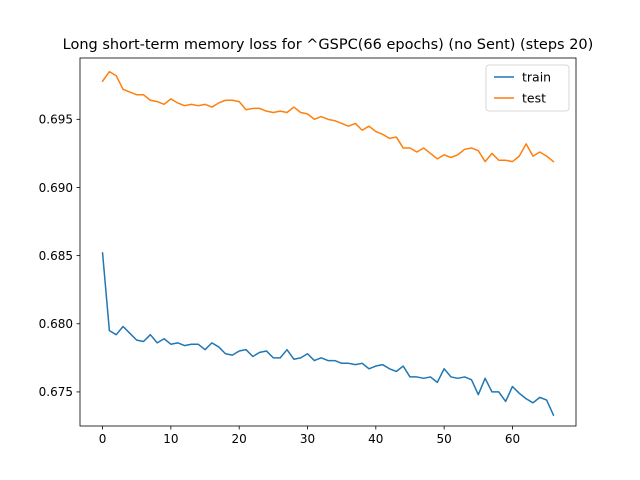  What do you see at coordinates (307, 439) in the screenshot?
I see `x-tick-label: 30` at bounding box center [307, 439].